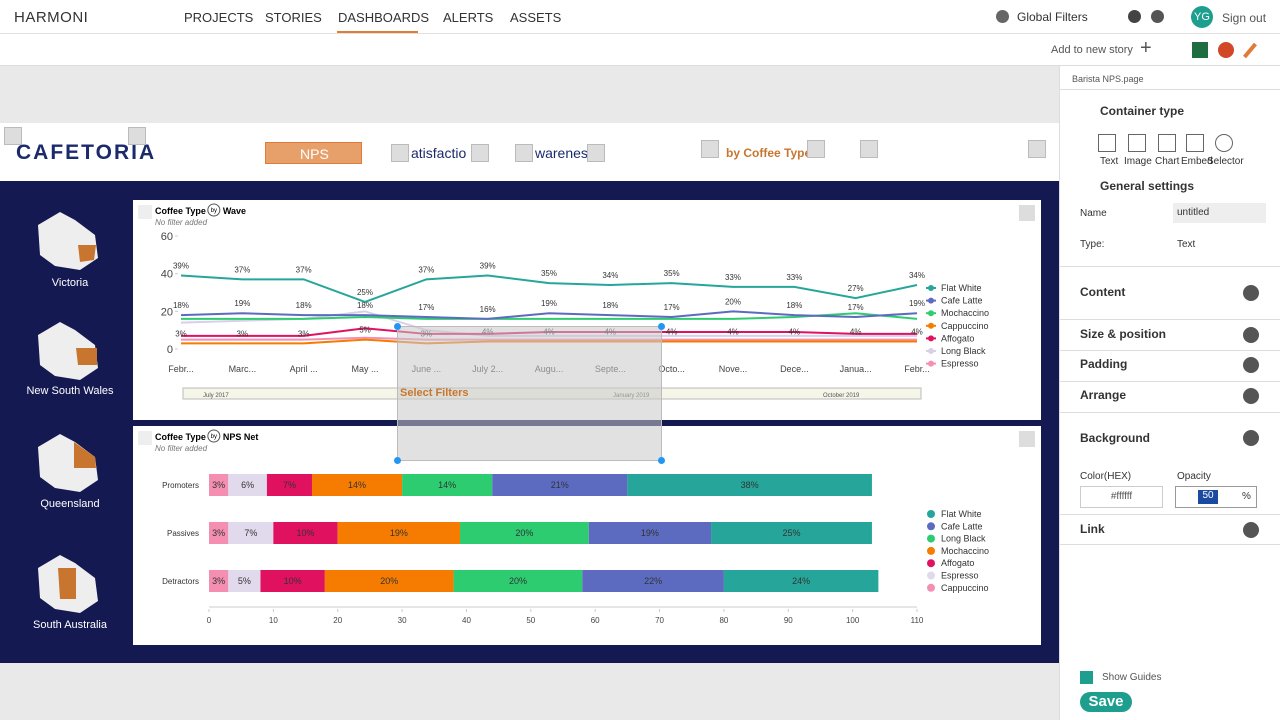 The image size is (1280, 720). What do you see at coordinates (1244, 18) in the screenshot?
I see `sign-out: Sign out` at bounding box center [1244, 18].